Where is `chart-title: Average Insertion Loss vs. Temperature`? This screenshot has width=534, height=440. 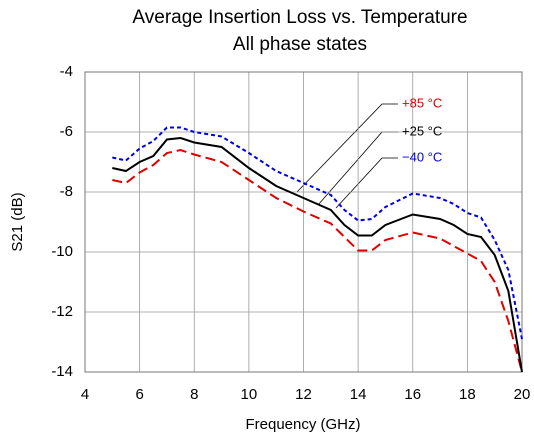
chart-title: Average Insertion Loss vs. Temperature is located at coordinates (299, 17).